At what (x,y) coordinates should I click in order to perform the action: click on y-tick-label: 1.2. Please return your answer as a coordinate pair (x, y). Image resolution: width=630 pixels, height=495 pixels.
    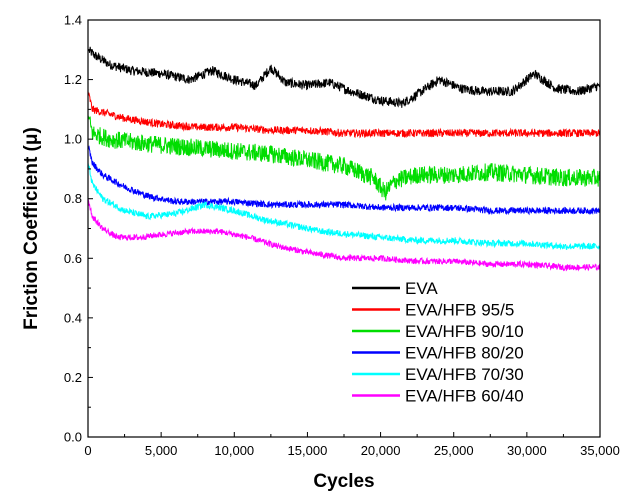
    Looking at the image, I should click on (73, 79).